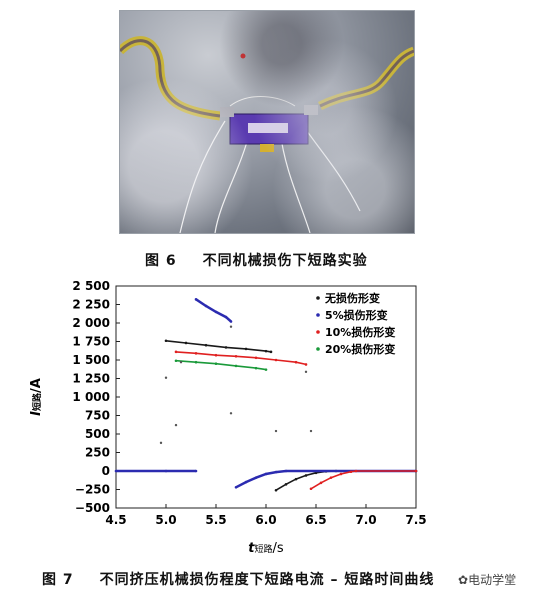 The width and height of the screenshot is (551, 603). Describe the element at coordinates (269, 129) in the screenshot. I see `battery-cell` at that location.